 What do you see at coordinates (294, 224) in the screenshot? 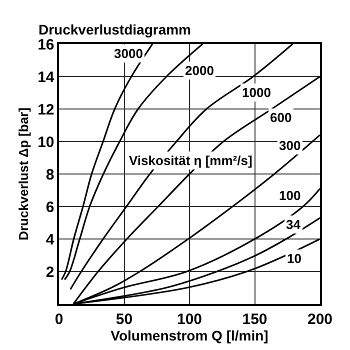
I see `annotation: 34` at bounding box center [294, 224].